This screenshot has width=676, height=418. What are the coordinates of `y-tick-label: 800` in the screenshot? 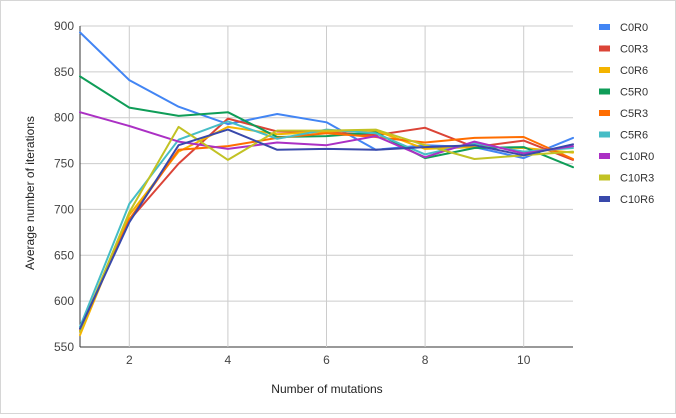 It's located at (64, 118).